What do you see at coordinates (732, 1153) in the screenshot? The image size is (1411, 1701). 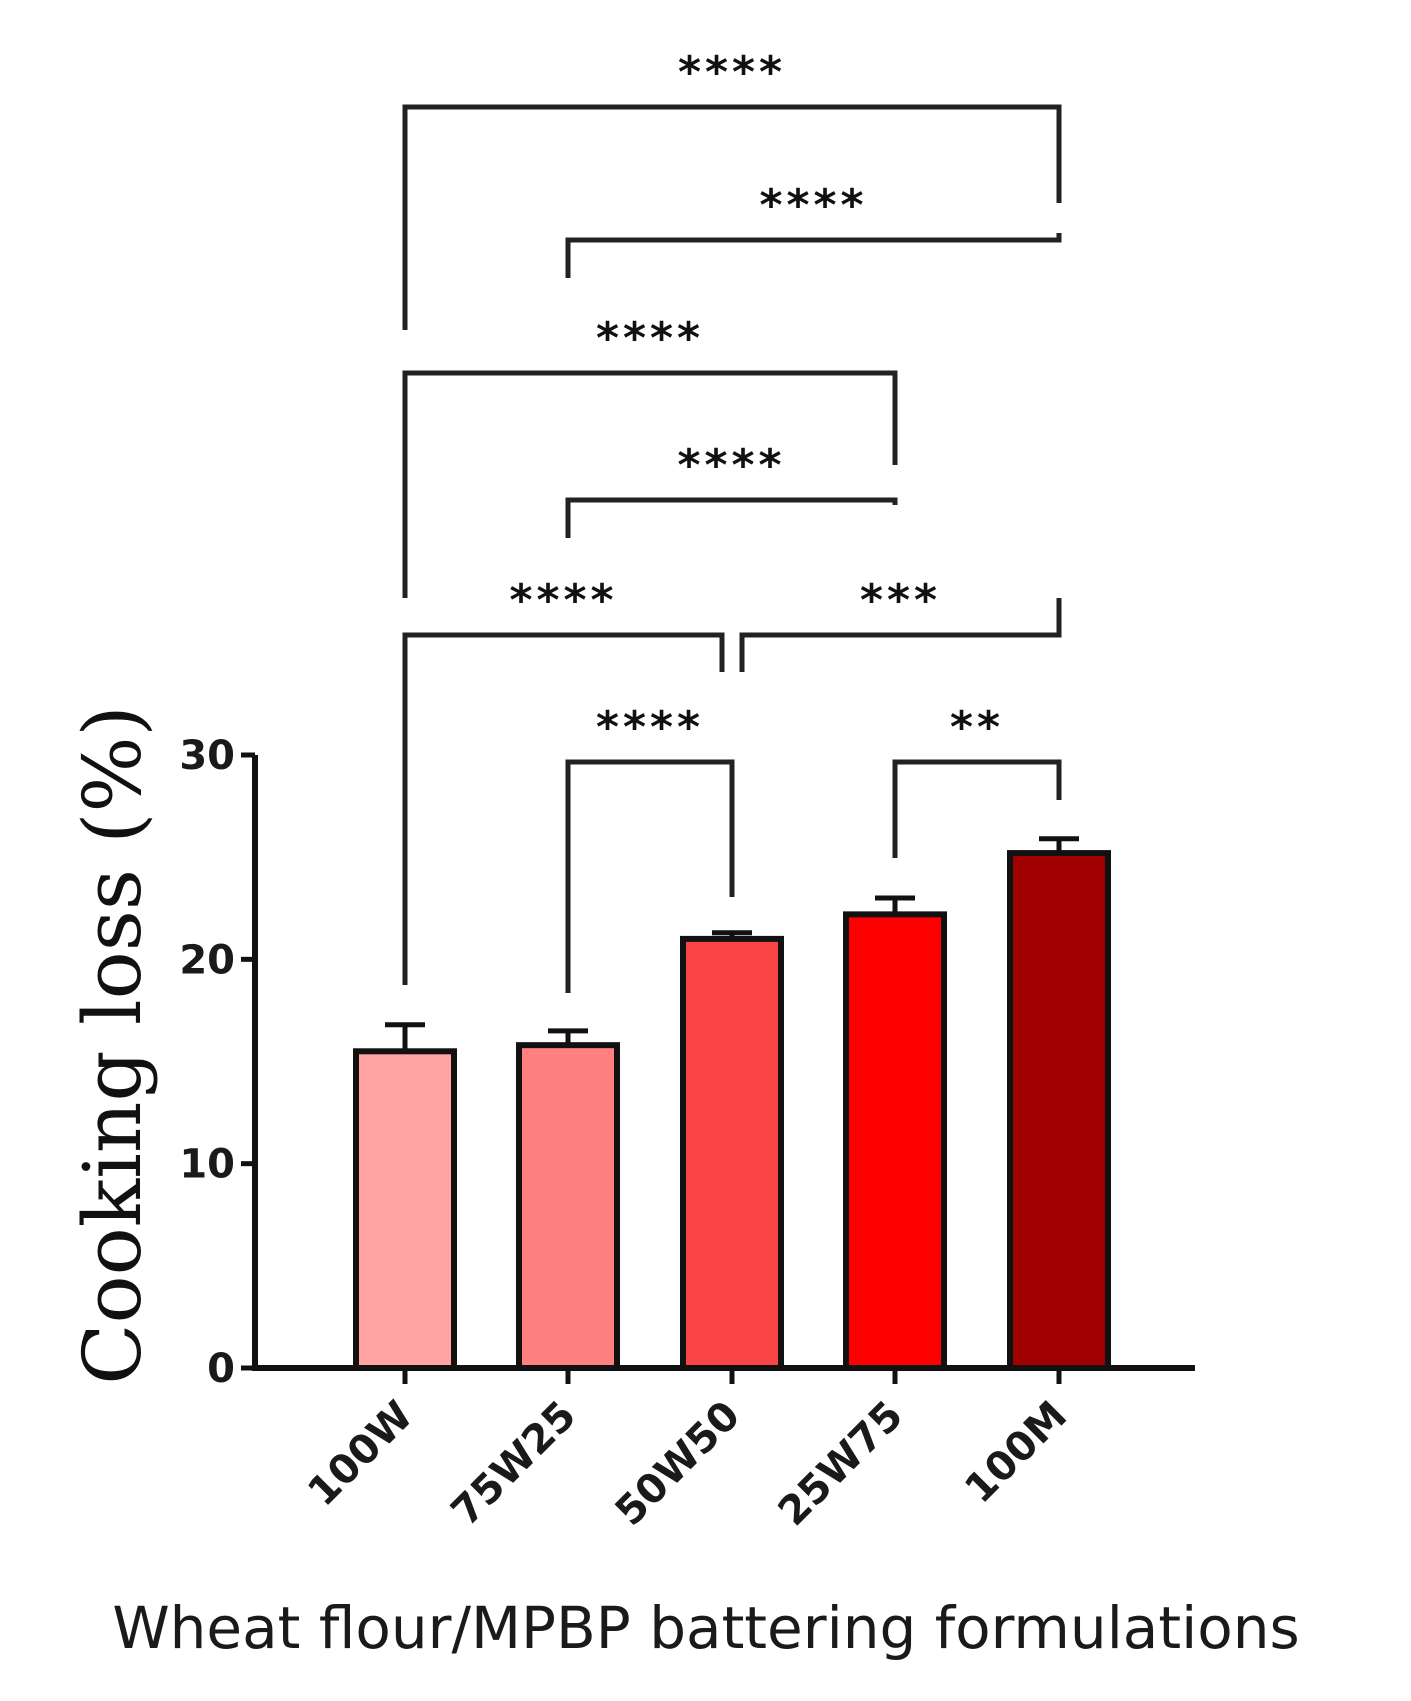 I see `bar-50W50` at bounding box center [732, 1153].